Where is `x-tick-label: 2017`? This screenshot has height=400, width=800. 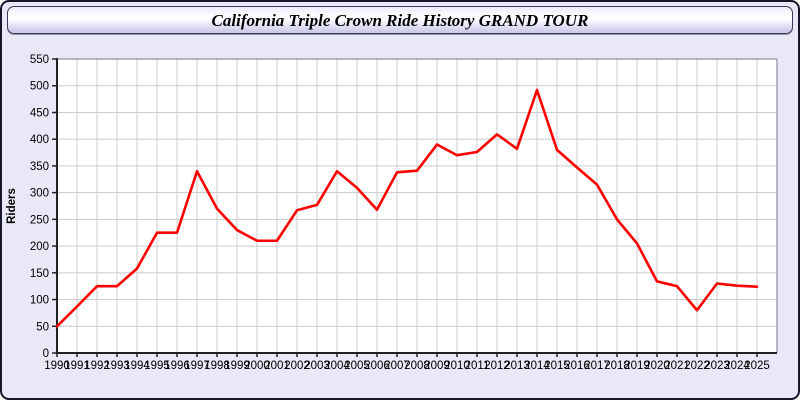 x-tick-label: 2017 is located at coordinates (597, 366).